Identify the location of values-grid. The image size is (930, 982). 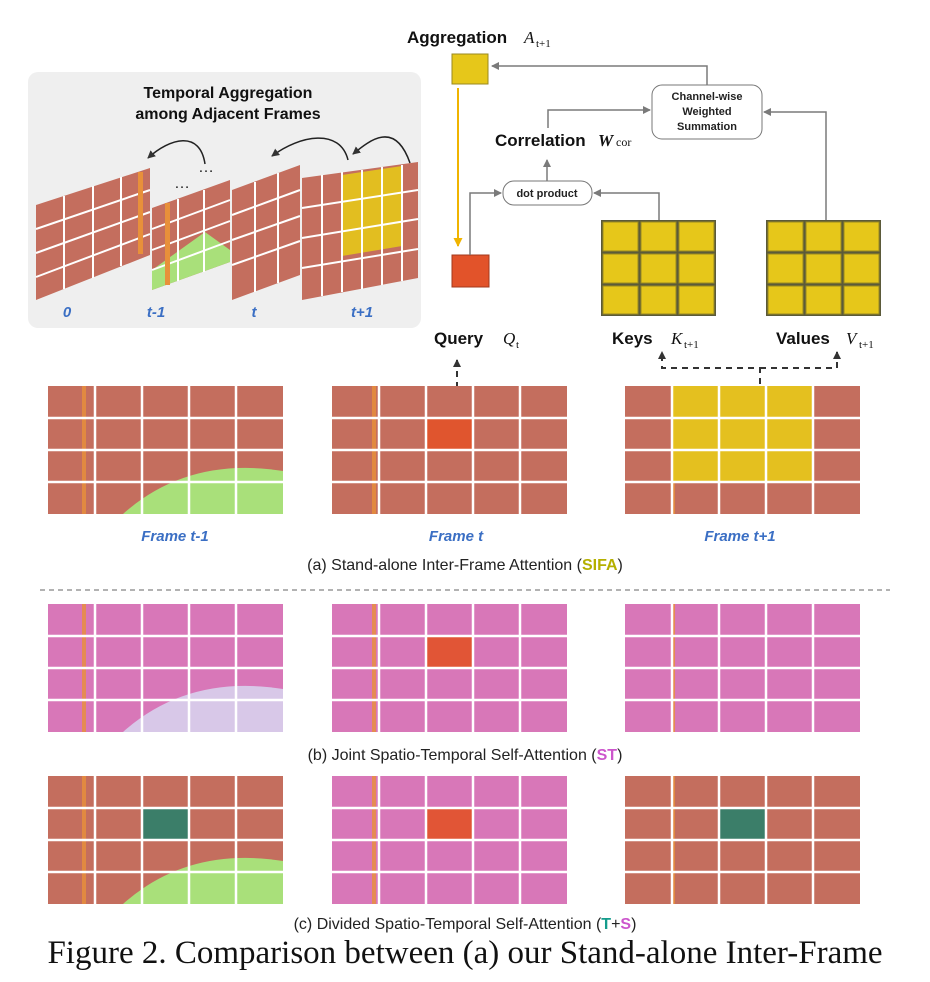
(823, 268).